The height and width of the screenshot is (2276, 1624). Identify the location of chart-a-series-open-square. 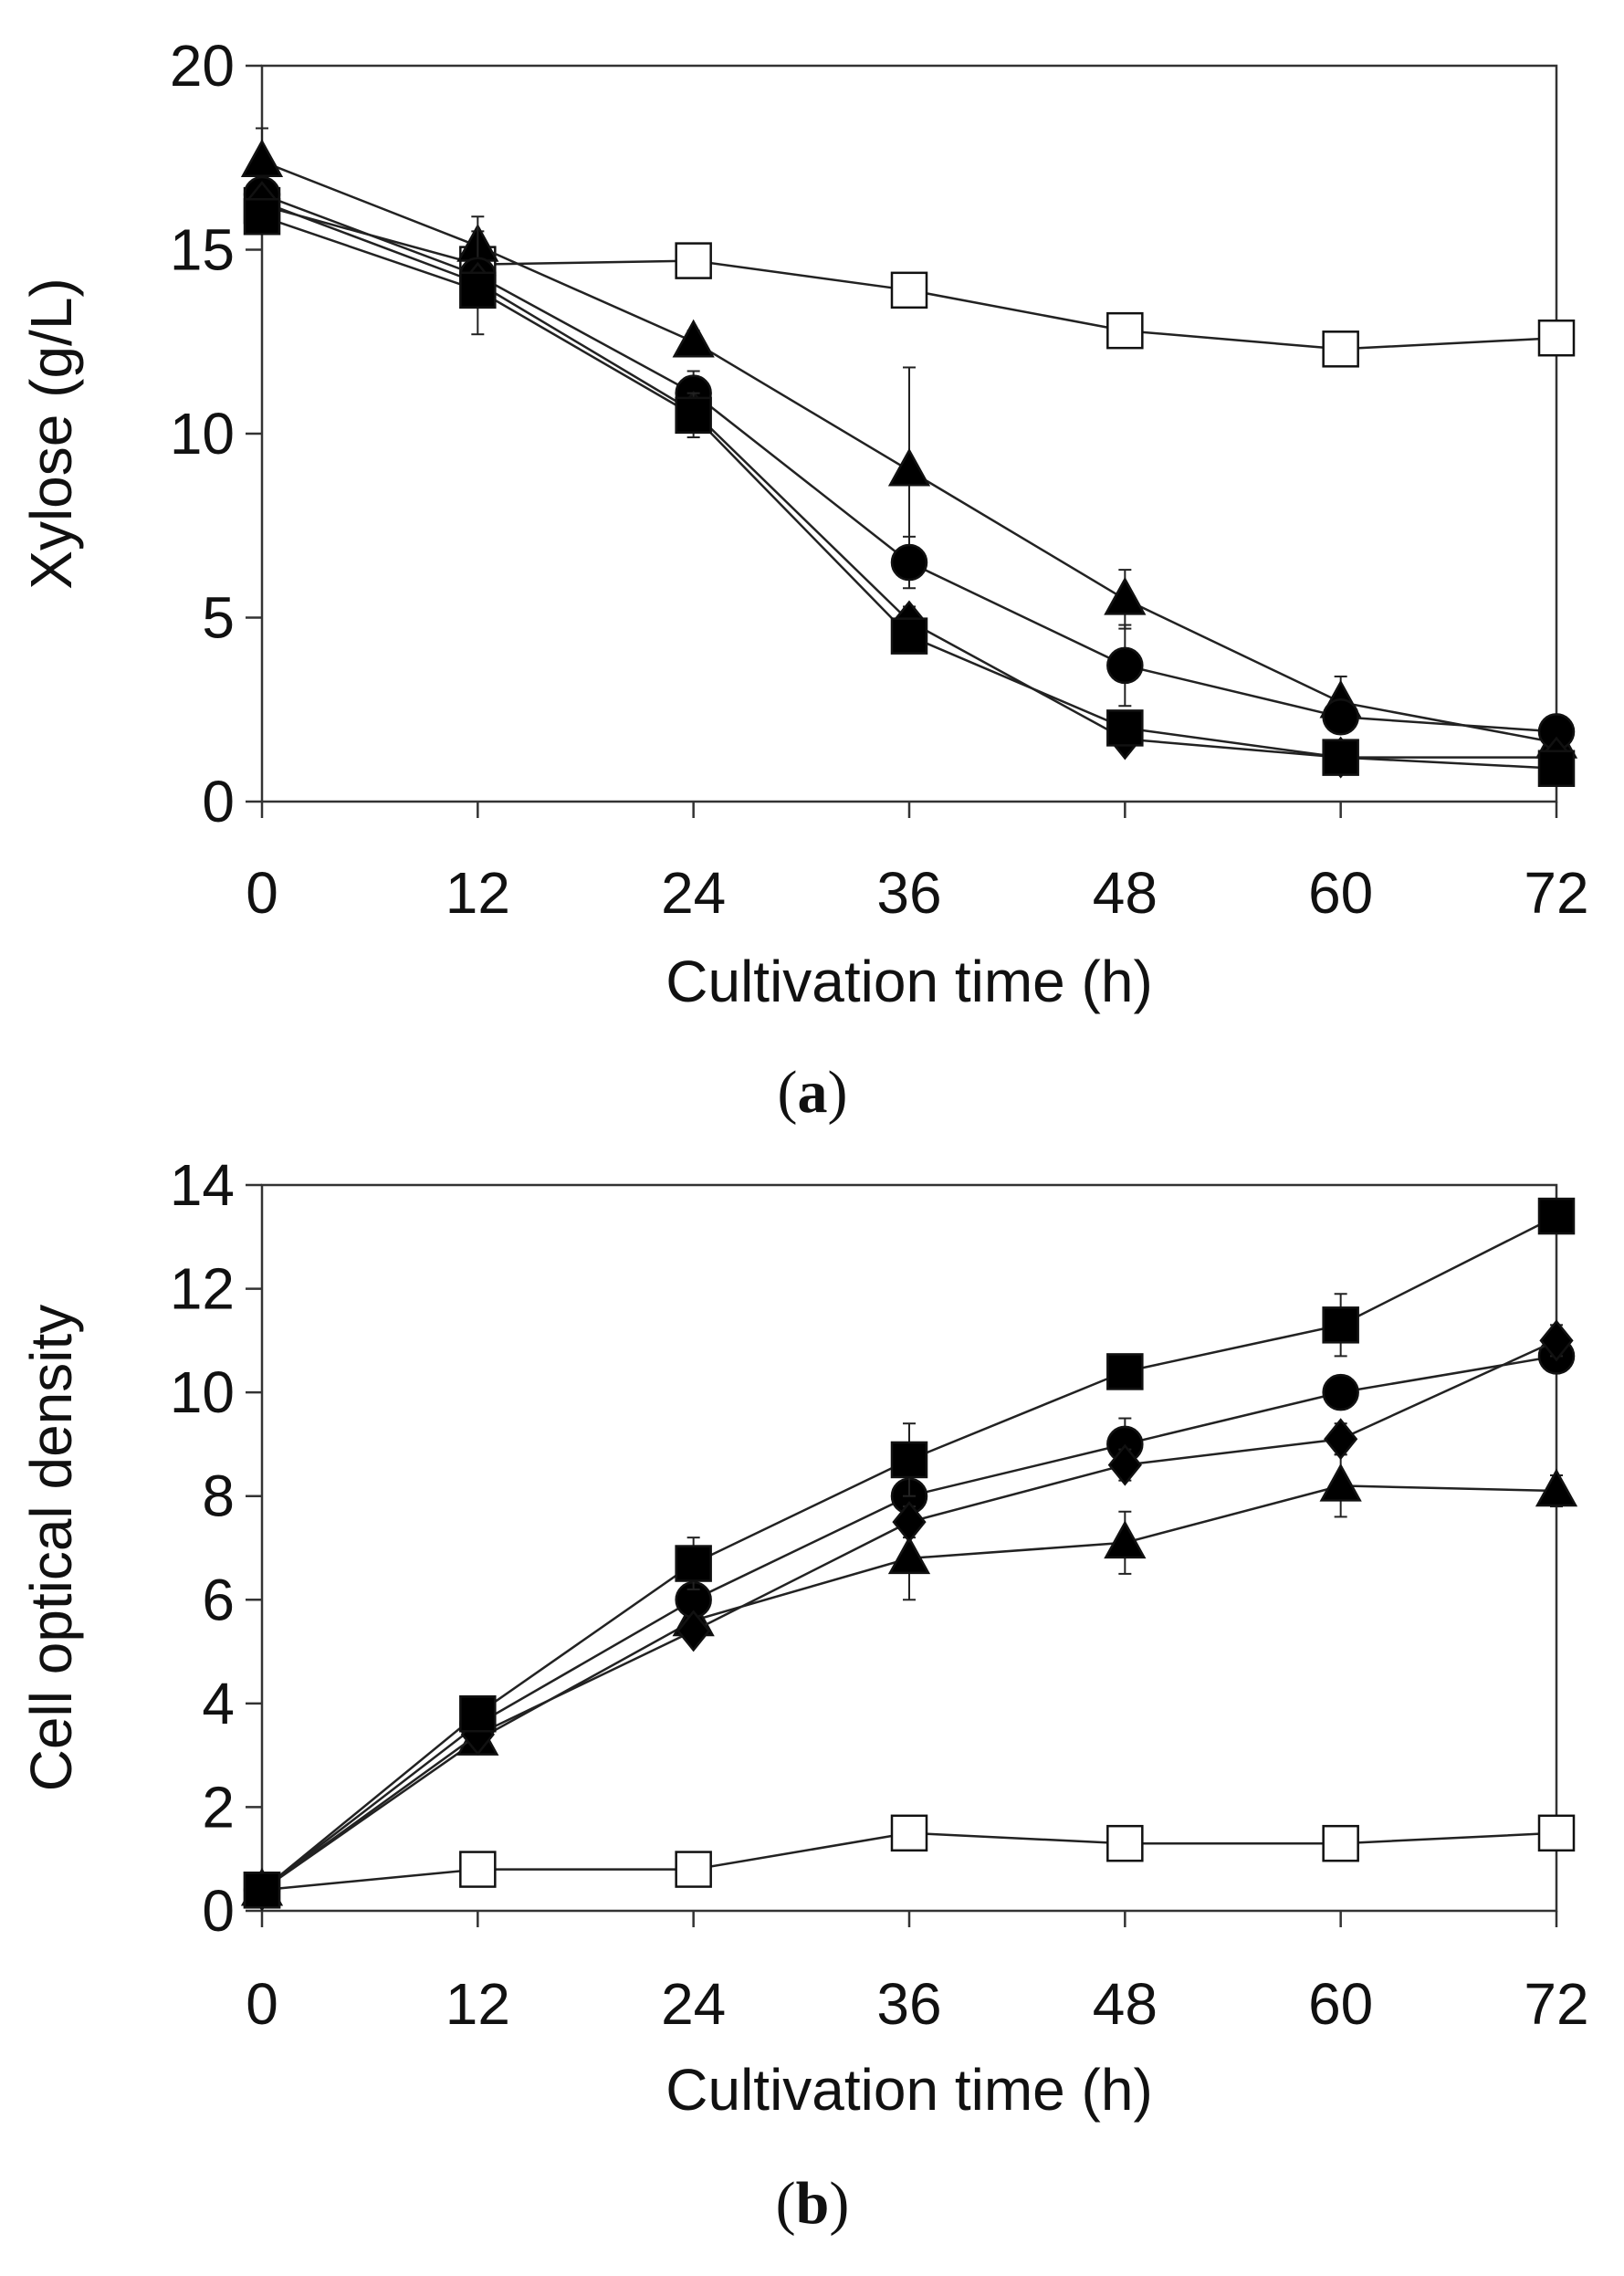
(909, 277).